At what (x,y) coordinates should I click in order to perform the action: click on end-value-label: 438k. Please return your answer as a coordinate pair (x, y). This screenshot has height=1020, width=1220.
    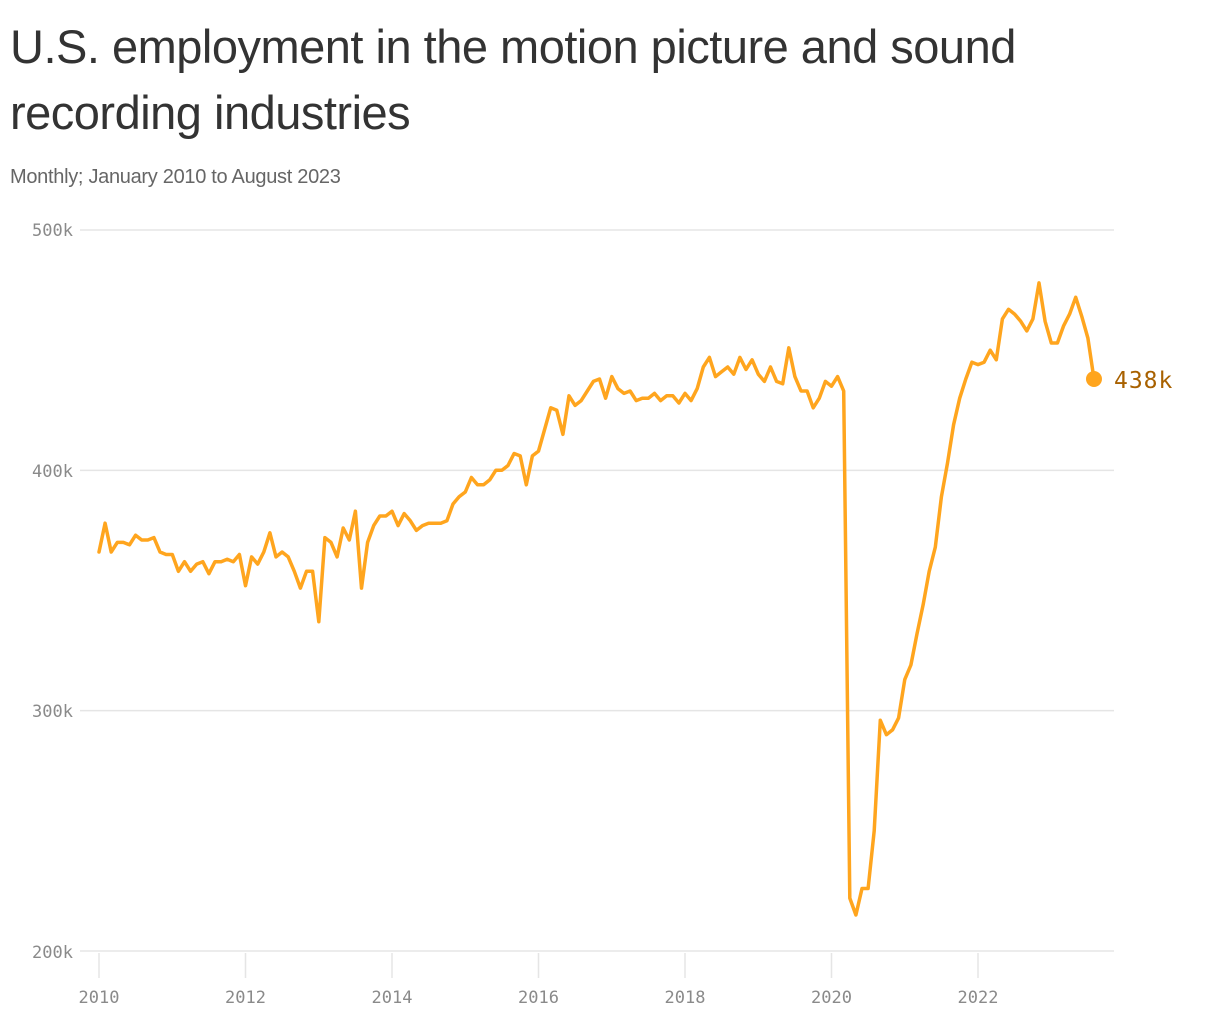
    Looking at the image, I should click on (1143, 381).